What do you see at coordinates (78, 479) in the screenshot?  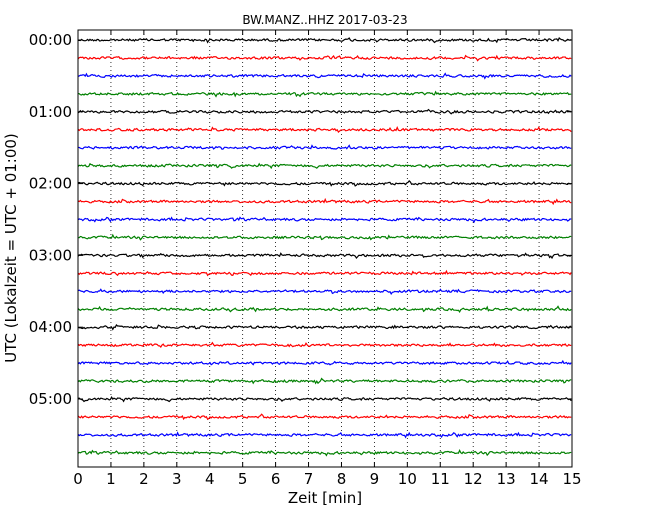 I see `x-tick-label: 0` at bounding box center [78, 479].